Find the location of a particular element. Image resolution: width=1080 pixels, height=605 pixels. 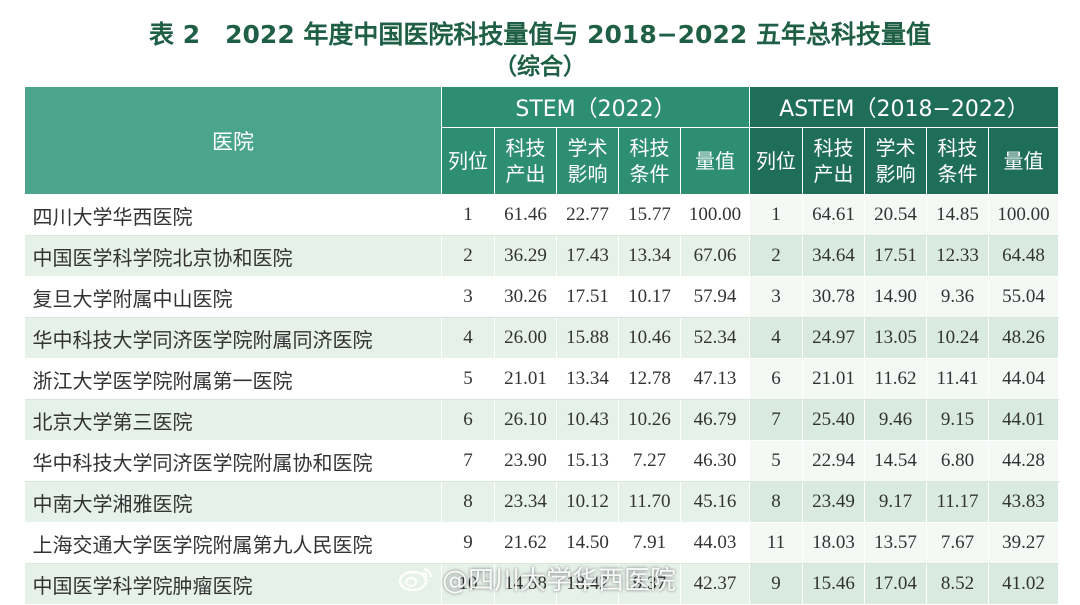

stem-rank: 2 is located at coordinates (468, 256).